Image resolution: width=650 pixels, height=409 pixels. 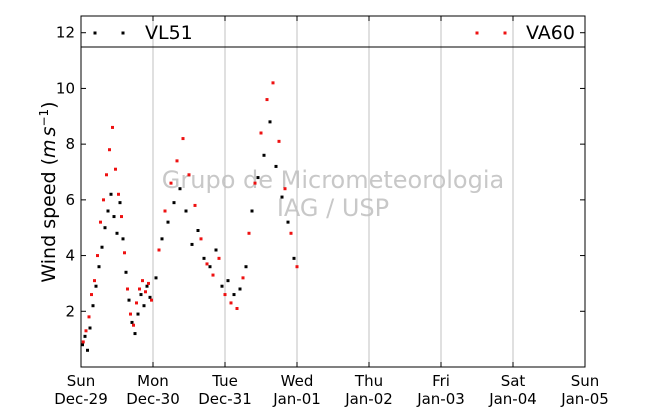 What do you see at coordinates (153, 399) in the screenshot?
I see `x-tick-label-date: Dec-30` at bounding box center [153, 399].